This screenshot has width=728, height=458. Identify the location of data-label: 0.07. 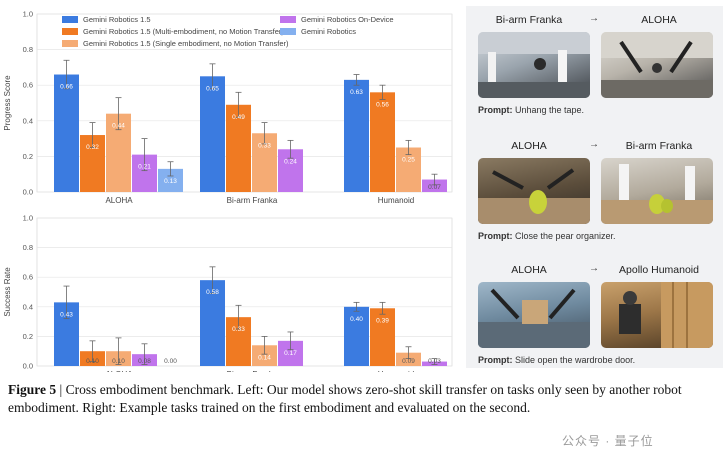
(434, 187).